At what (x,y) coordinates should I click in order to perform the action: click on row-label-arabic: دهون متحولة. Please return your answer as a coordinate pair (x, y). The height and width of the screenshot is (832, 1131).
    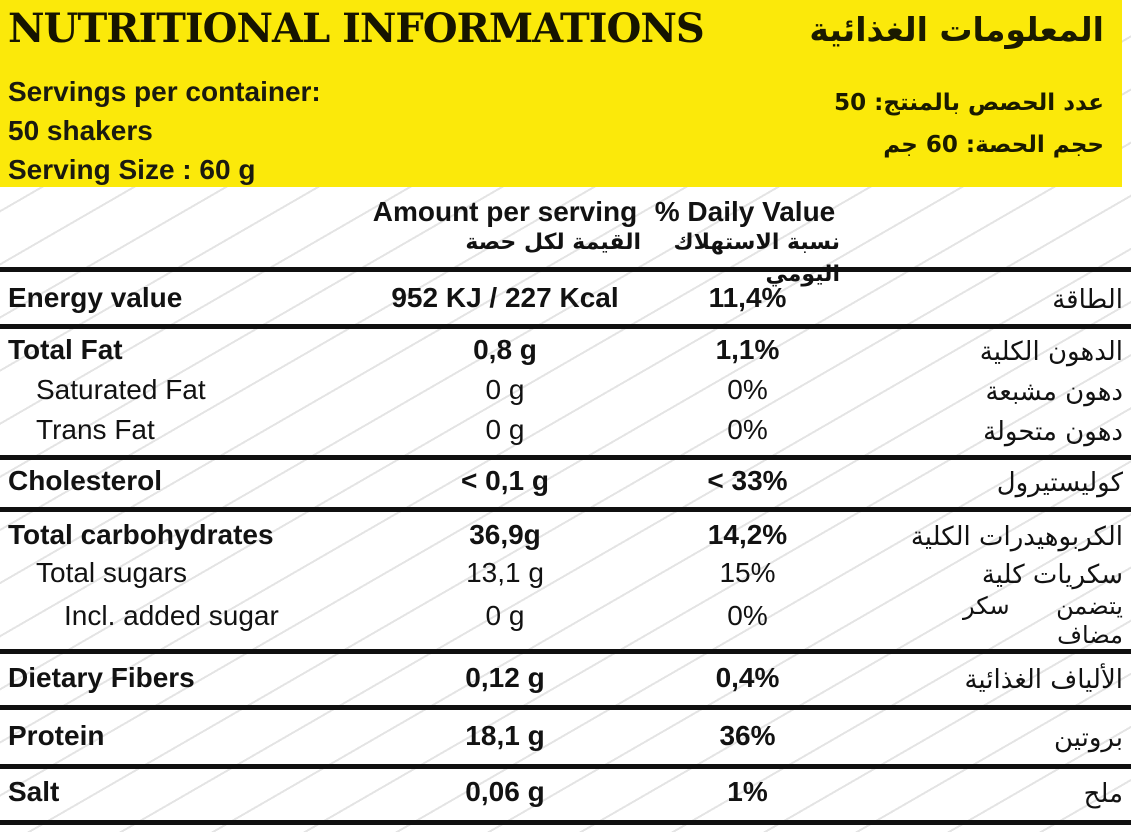
    Looking at the image, I should click on (1053, 432).